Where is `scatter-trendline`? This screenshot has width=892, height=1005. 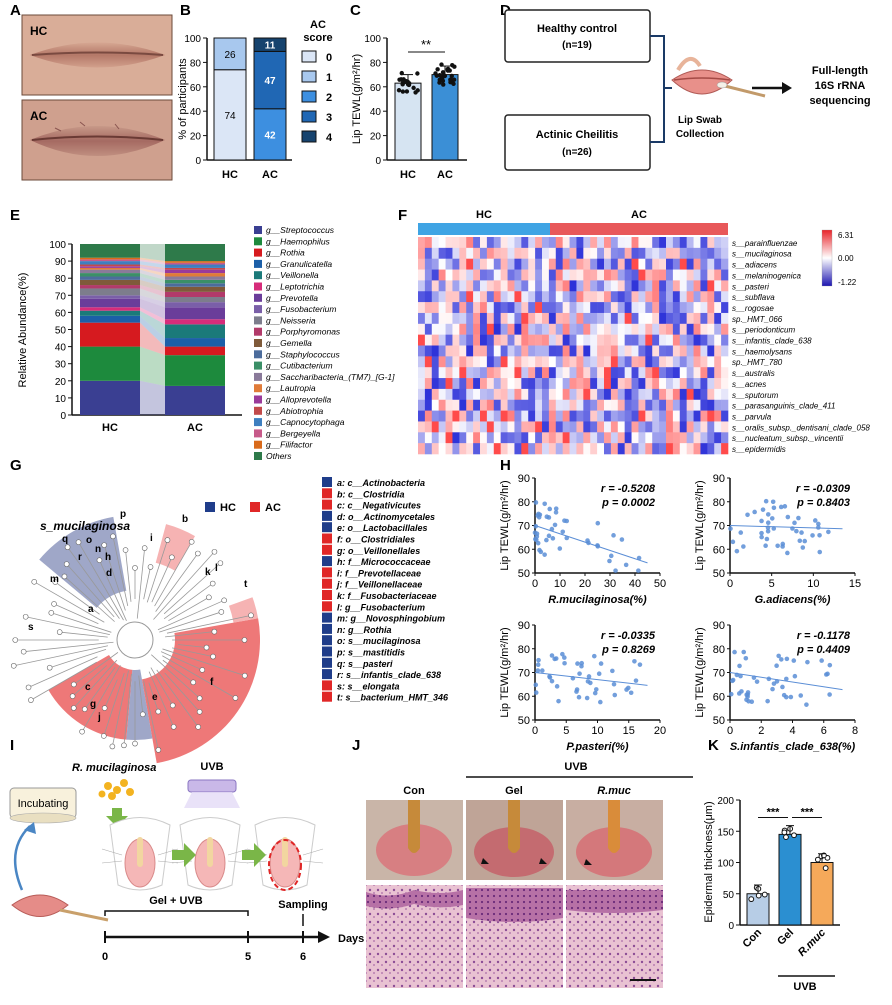
scatter-trendline is located at coordinates (786, 681).